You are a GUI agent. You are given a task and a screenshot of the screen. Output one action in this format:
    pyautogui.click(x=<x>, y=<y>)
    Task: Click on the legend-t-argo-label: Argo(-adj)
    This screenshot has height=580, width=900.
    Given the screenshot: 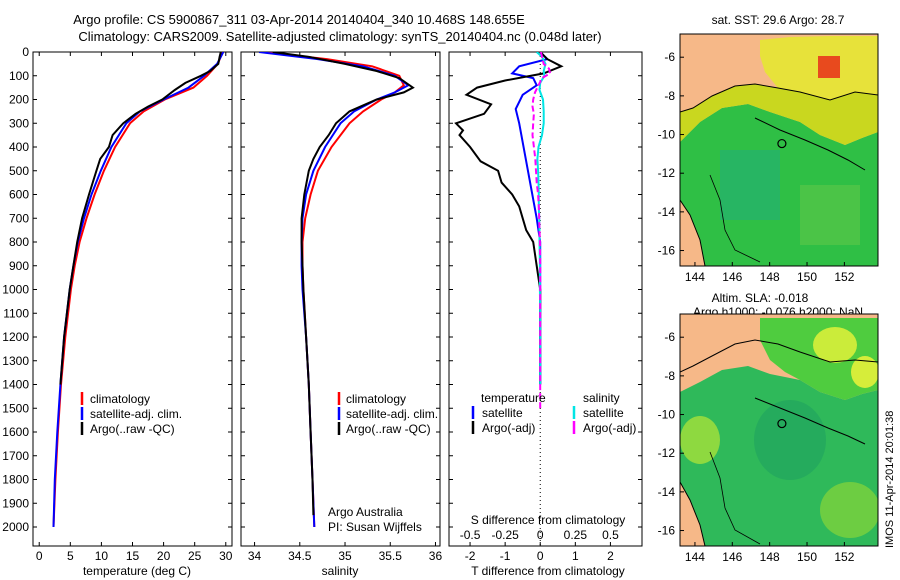 What is the action you would take?
    pyautogui.click(x=508, y=428)
    